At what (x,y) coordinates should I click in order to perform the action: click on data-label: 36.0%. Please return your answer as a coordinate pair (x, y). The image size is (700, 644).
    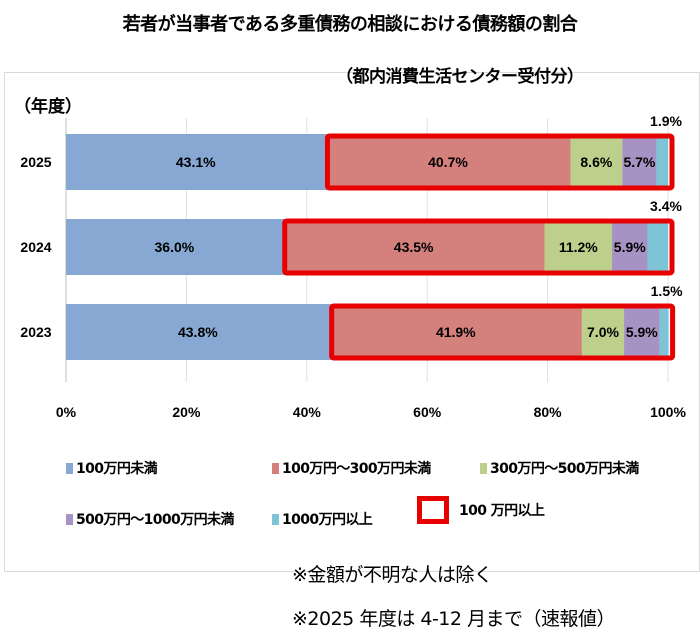
    Looking at the image, I should click on (175, 247).